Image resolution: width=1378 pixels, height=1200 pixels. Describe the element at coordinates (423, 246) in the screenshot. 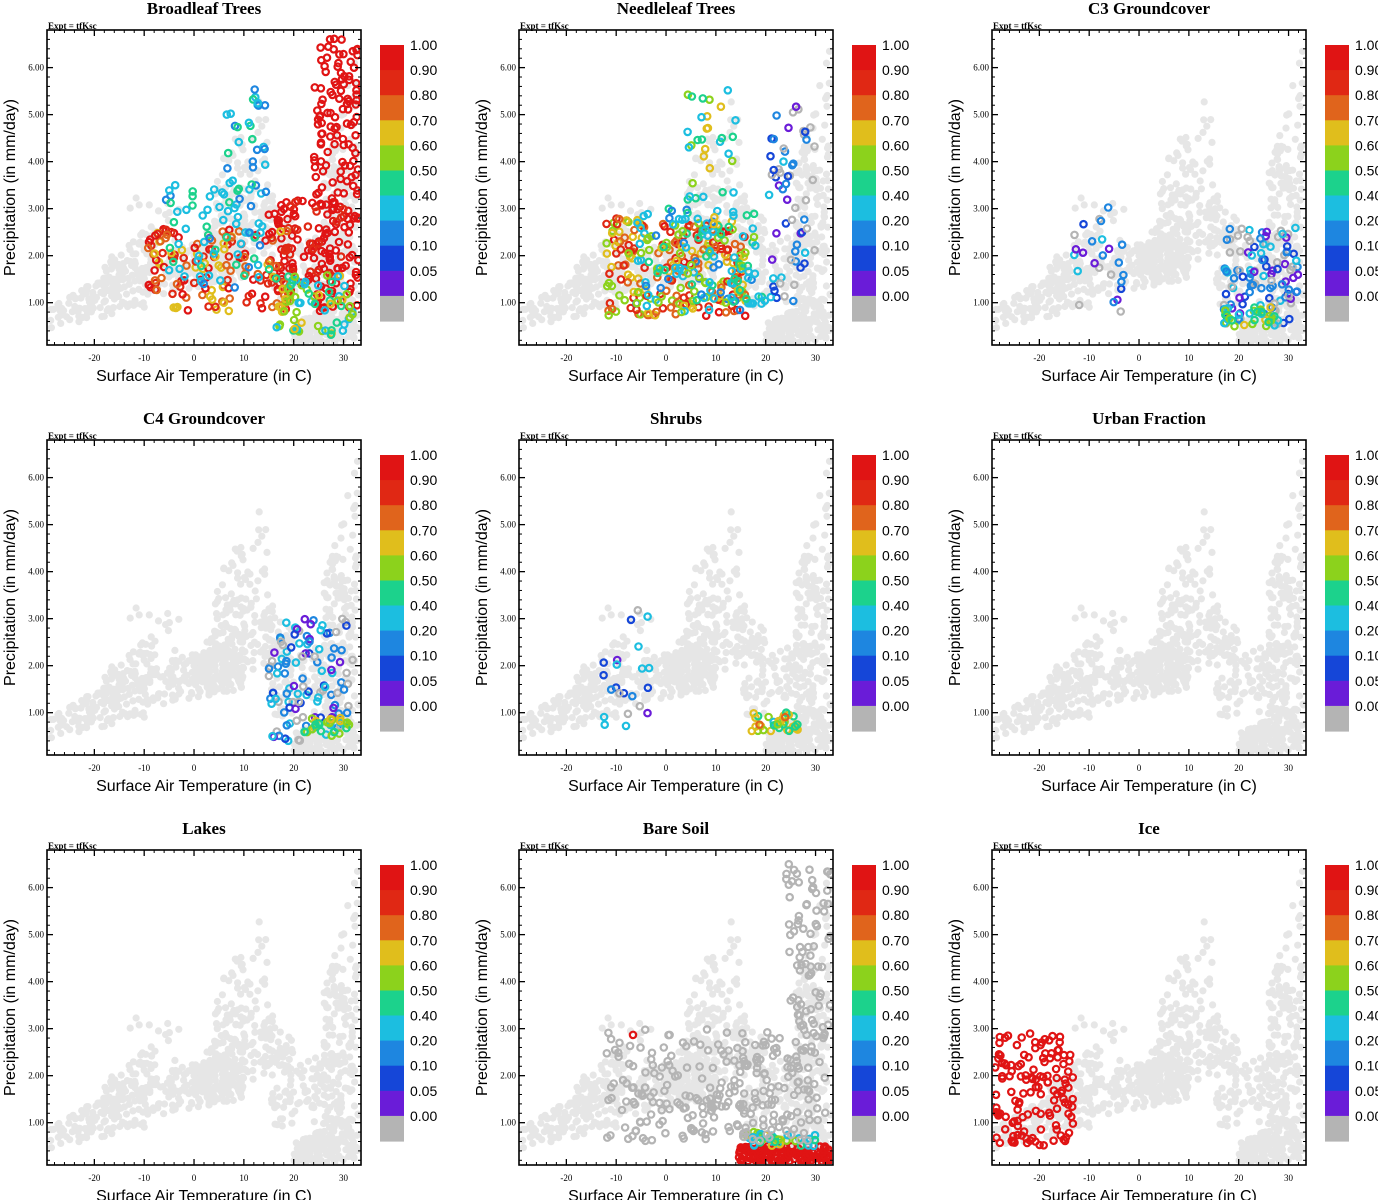

I see `colorbar-label: 0.10` at that location.